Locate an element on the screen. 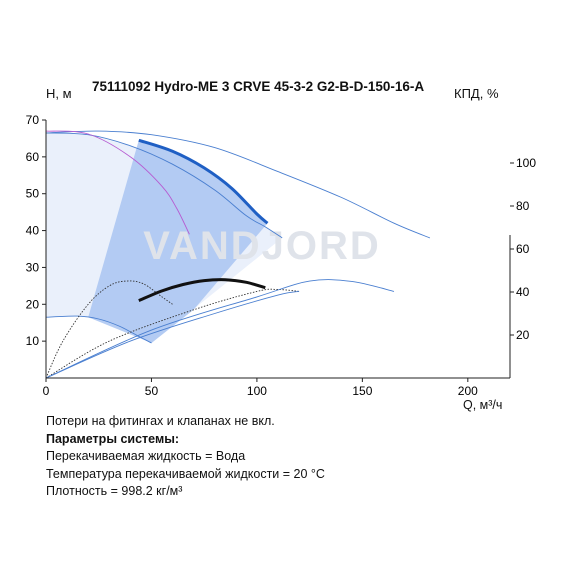 This screenshot has width=570, height=570. y-left-tick-label-10: 10 is located at coordinates (33, 341).